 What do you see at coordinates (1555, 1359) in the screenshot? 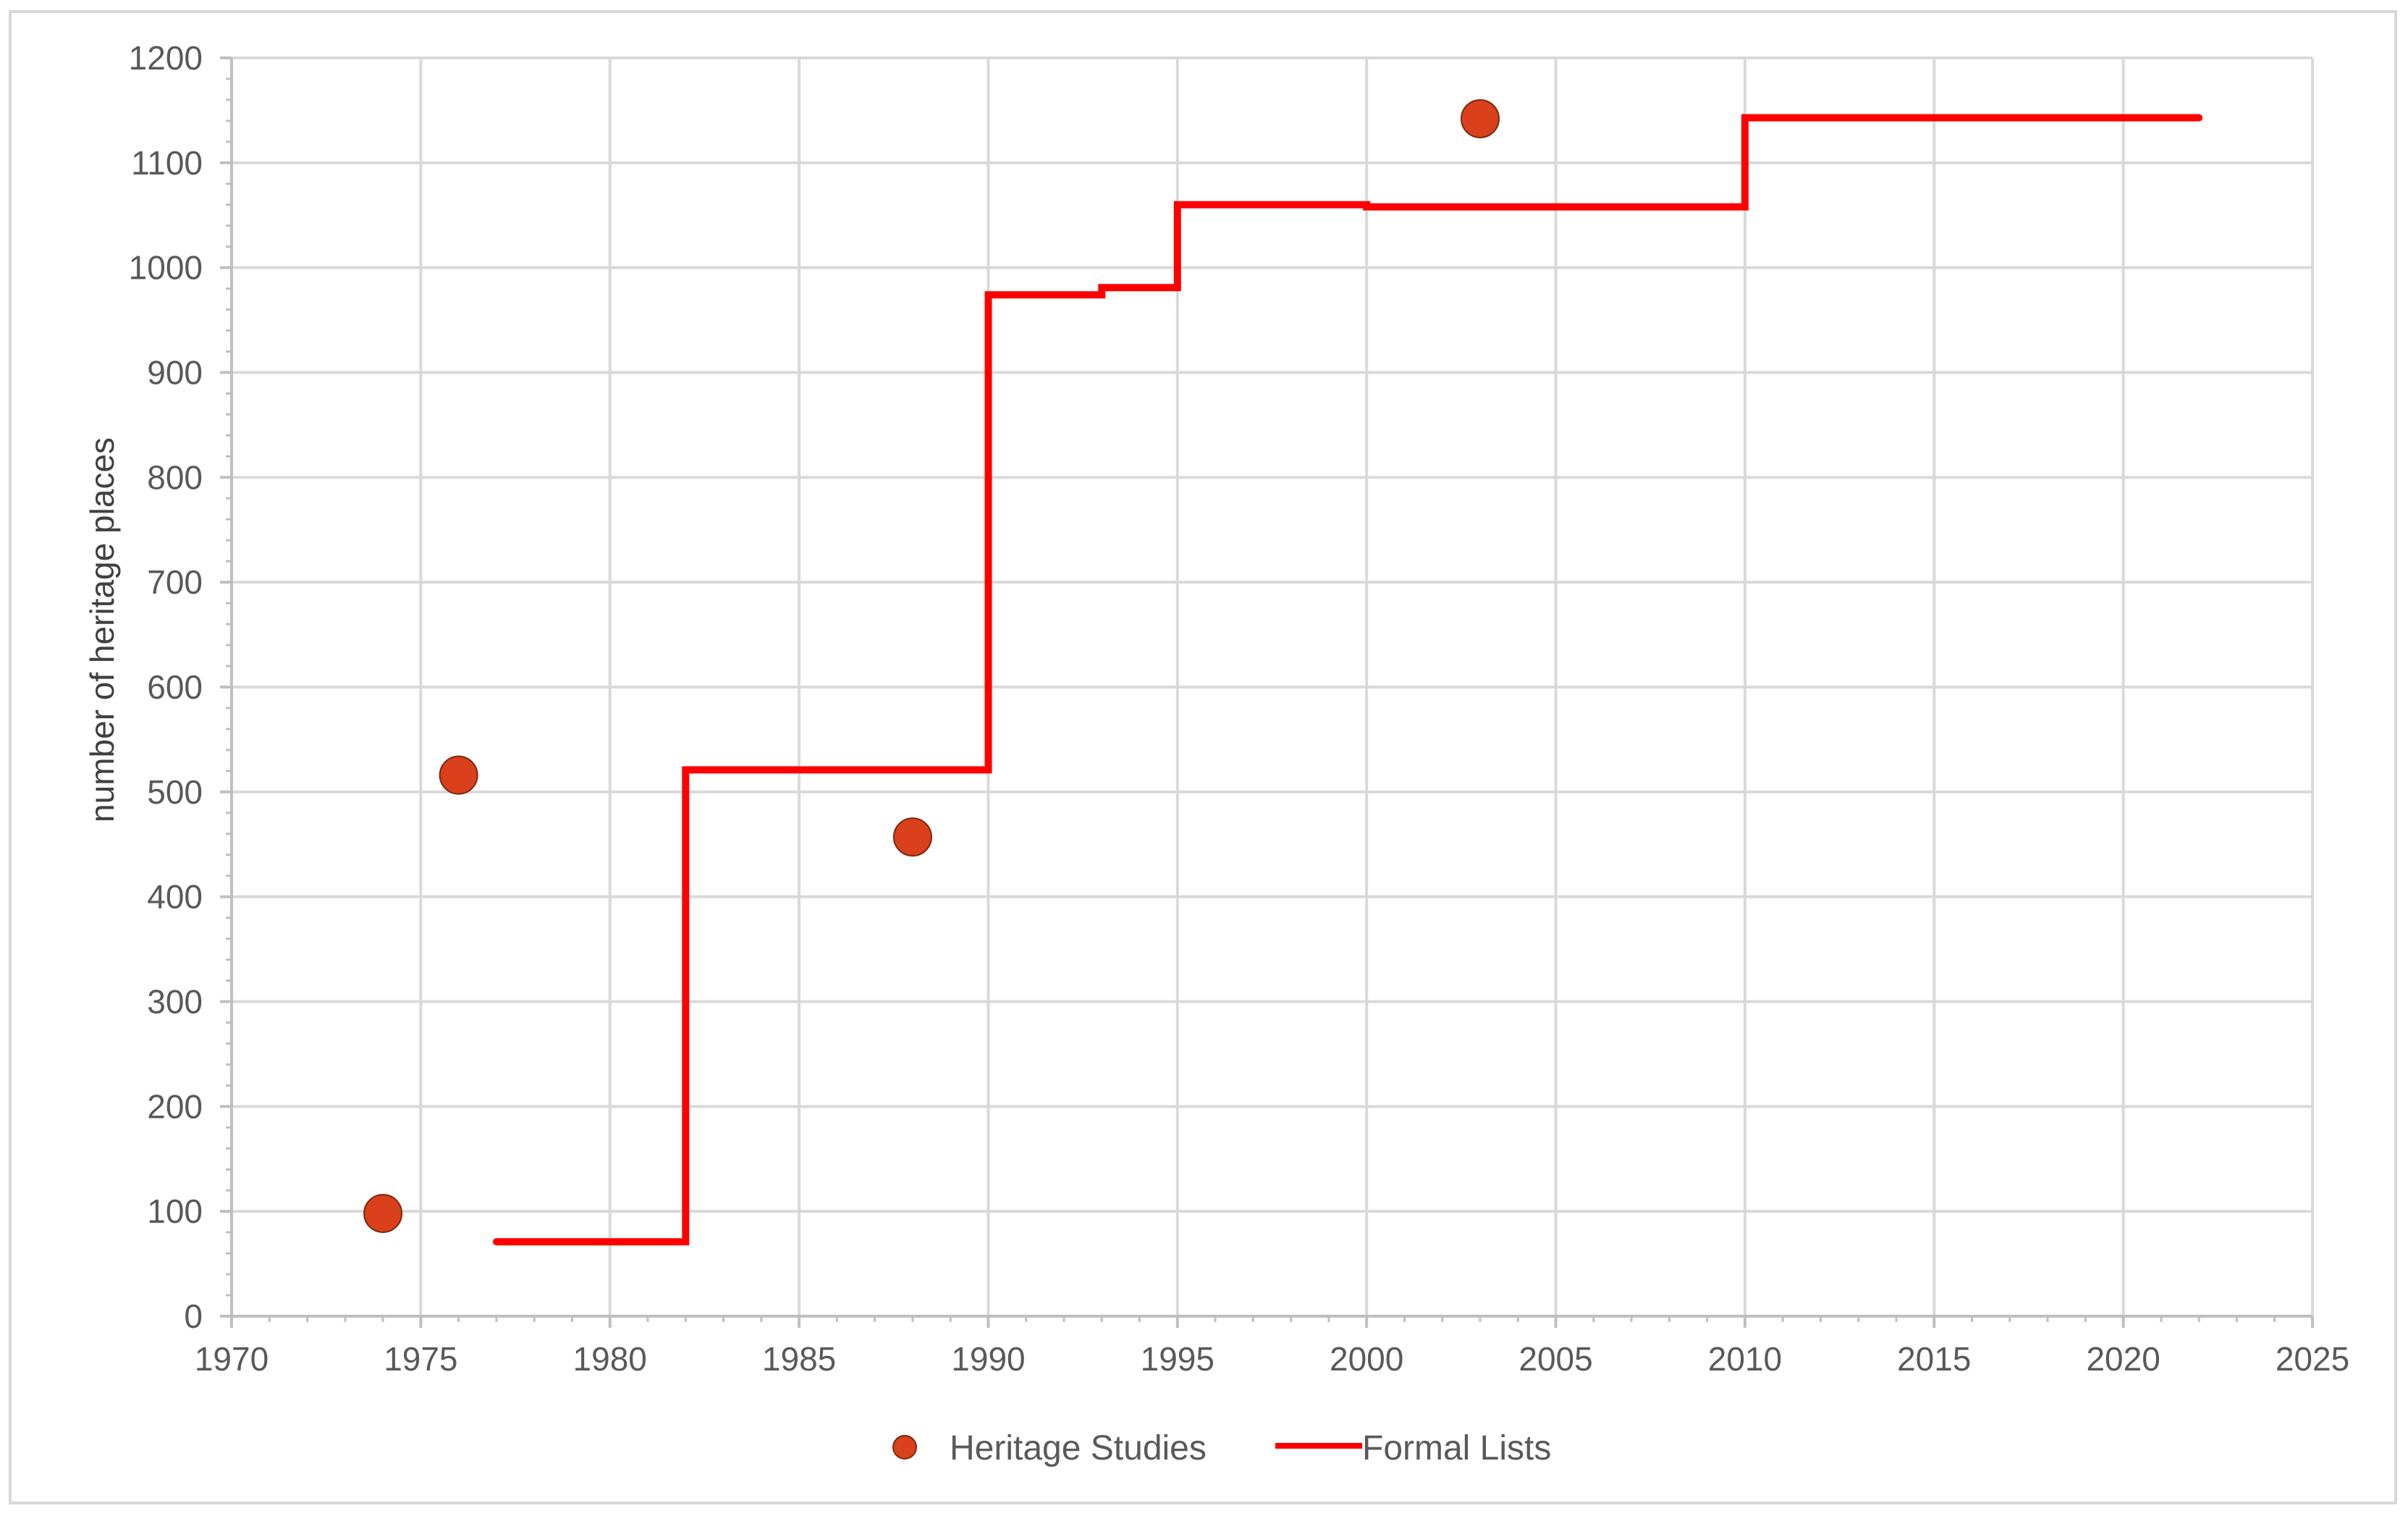
I see `x-tick-label: 2005` at bounding box center [1555, 1359].